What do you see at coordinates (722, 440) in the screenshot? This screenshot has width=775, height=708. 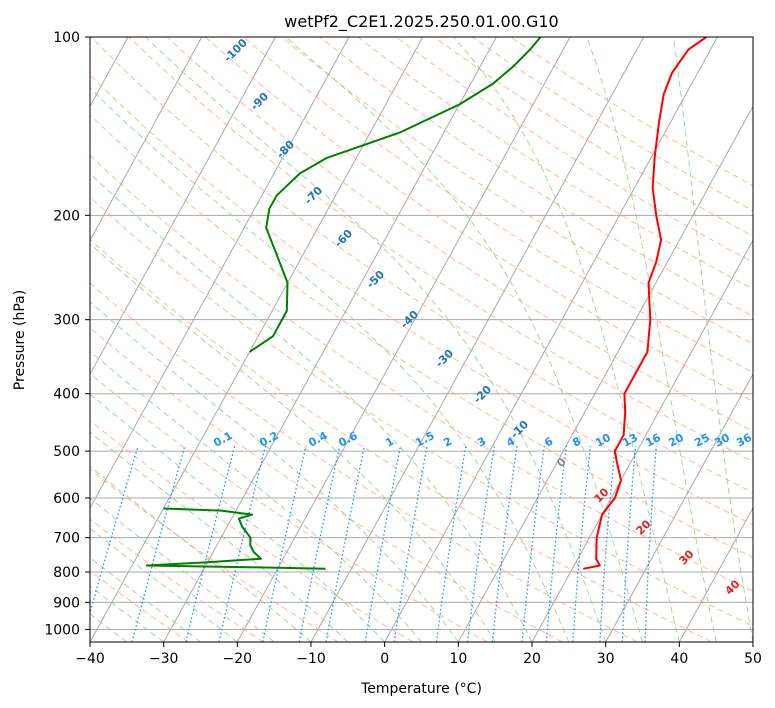 I see `mixing-ratio-label: 30` at bounding box center [722, 440].